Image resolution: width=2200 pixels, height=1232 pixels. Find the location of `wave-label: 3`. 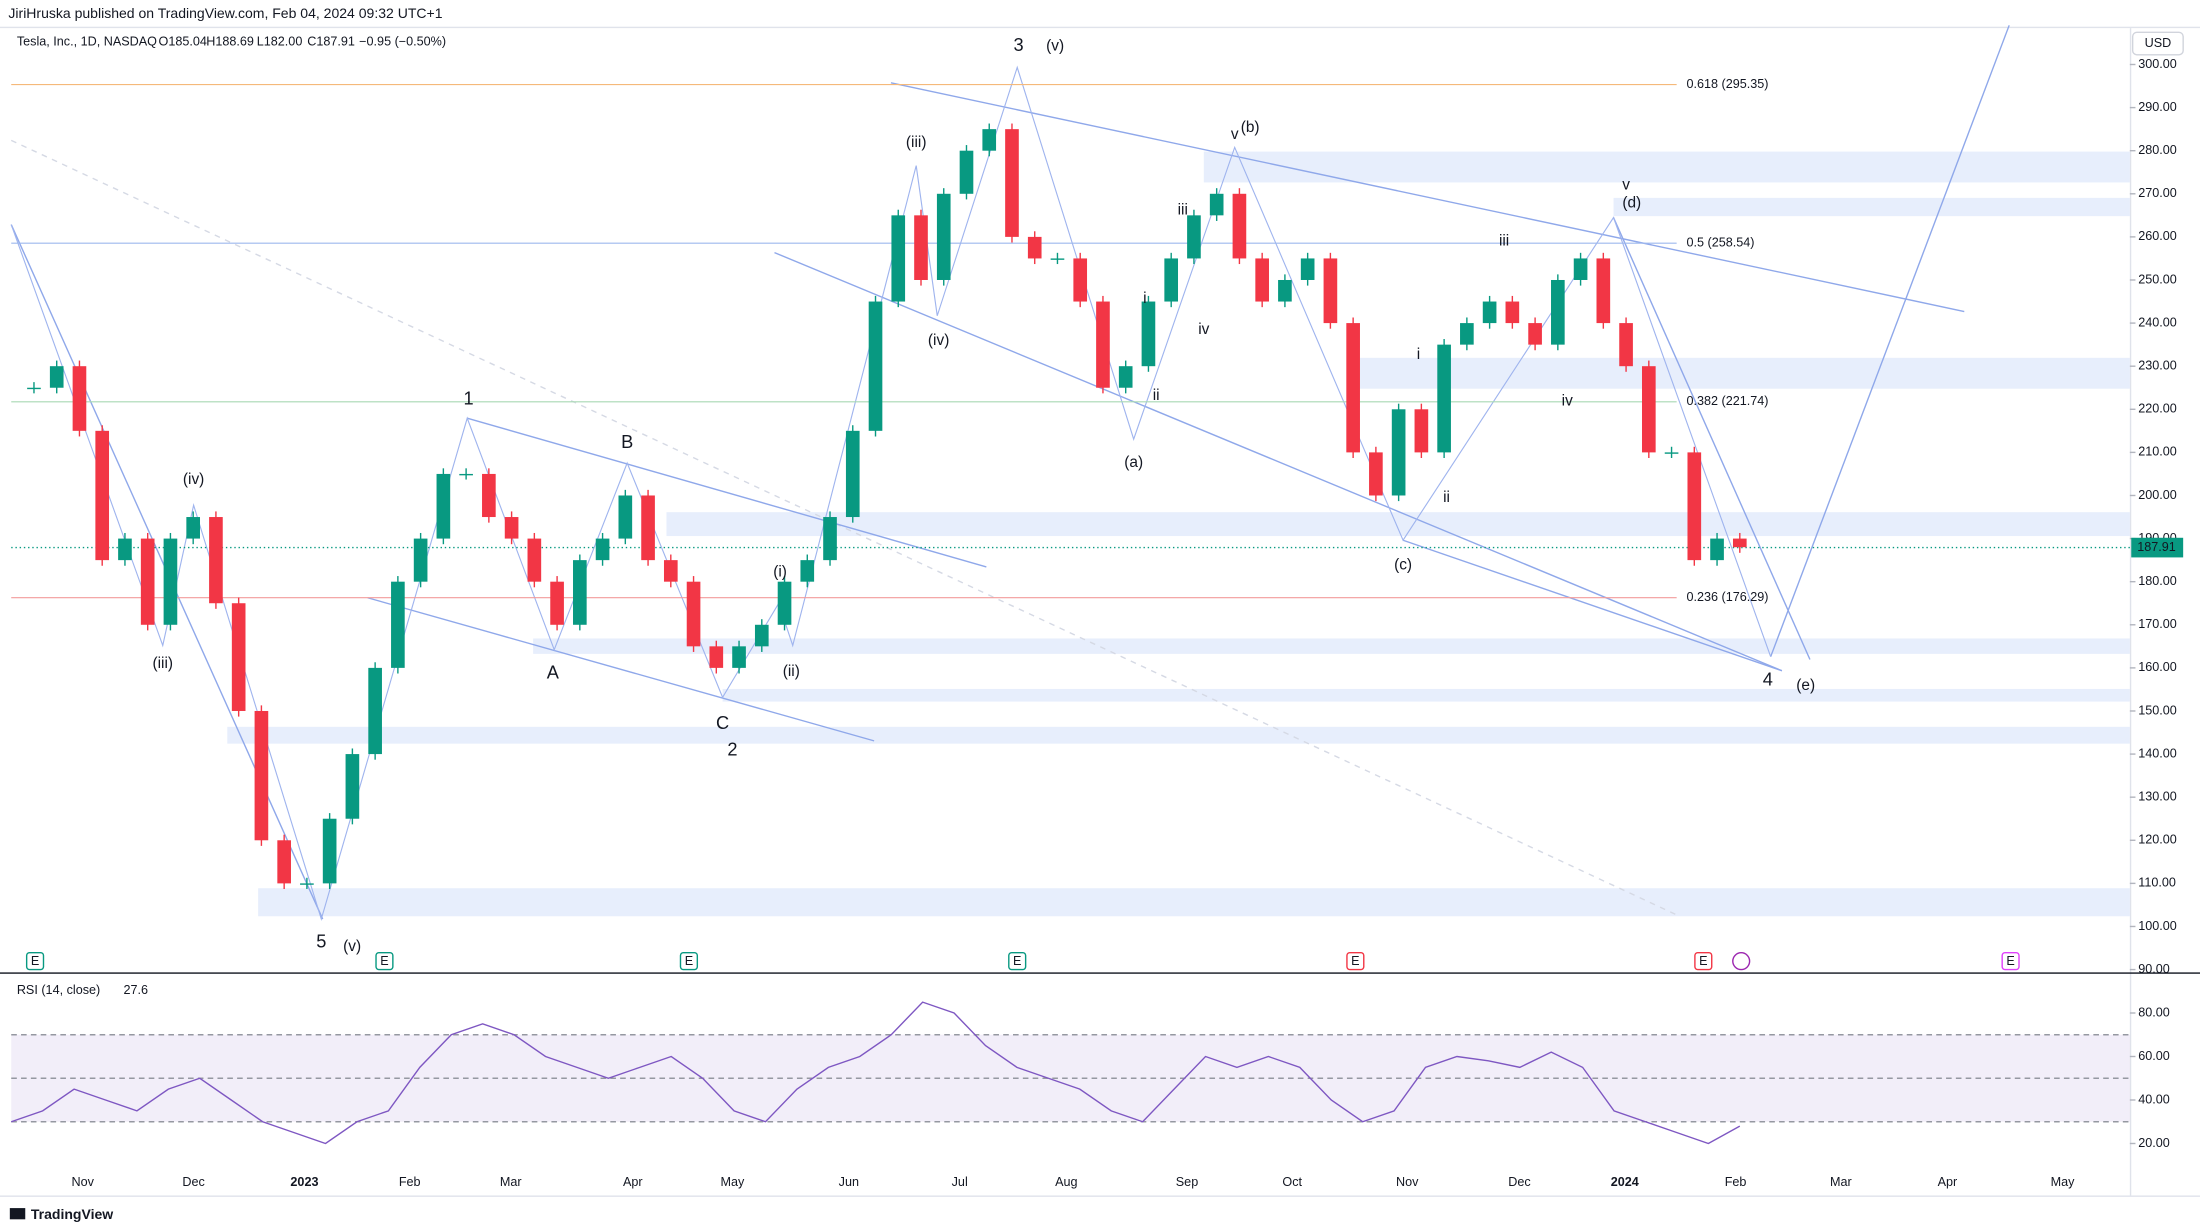

wave-label: 3 is located at coordinates (1019, 44).